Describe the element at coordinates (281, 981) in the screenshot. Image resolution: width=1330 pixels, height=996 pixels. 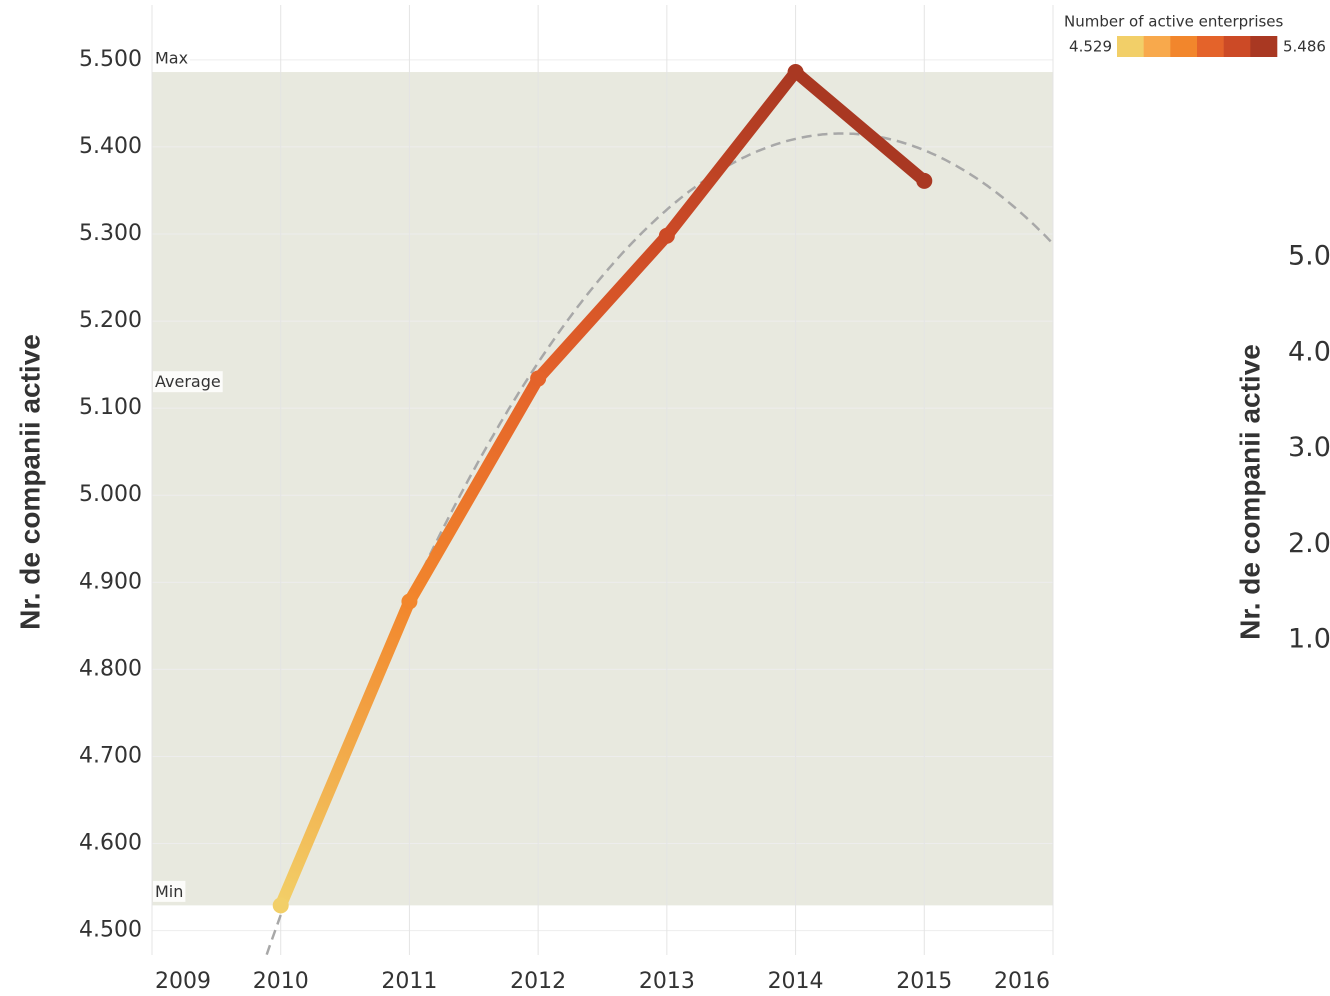
I see `x-tick-label: 2010` at that location.